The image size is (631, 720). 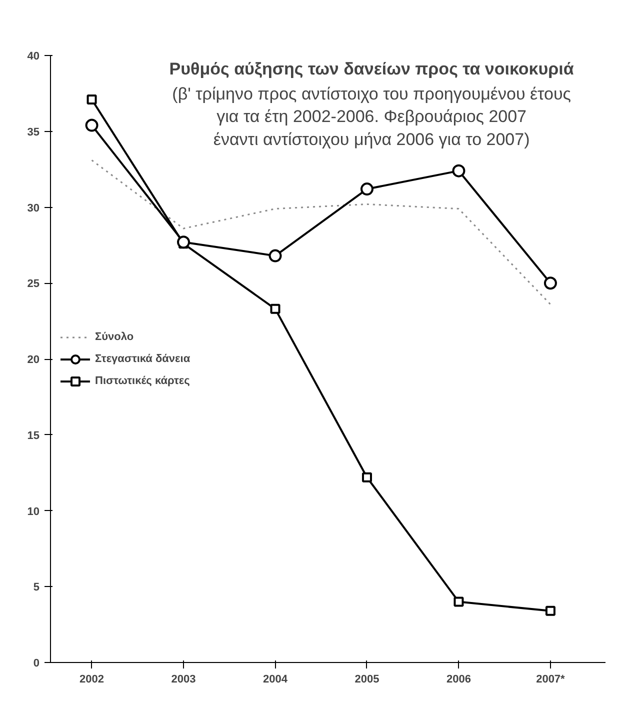 What do you see at coordinates (142, 380) in the screenshot?
I see `legend-label: Πιστωτικές κάρτες` at bounding box center [142, 380].